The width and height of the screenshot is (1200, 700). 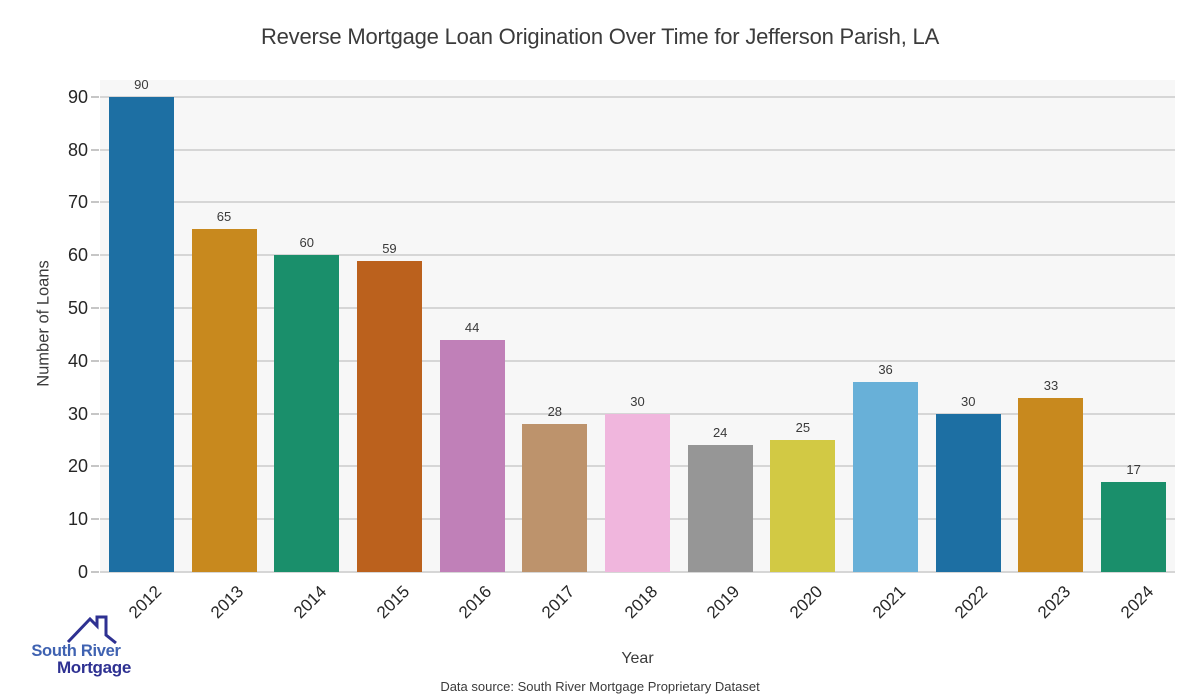 I want to click on y-tick-label: 30, so click(x=77, y=413).